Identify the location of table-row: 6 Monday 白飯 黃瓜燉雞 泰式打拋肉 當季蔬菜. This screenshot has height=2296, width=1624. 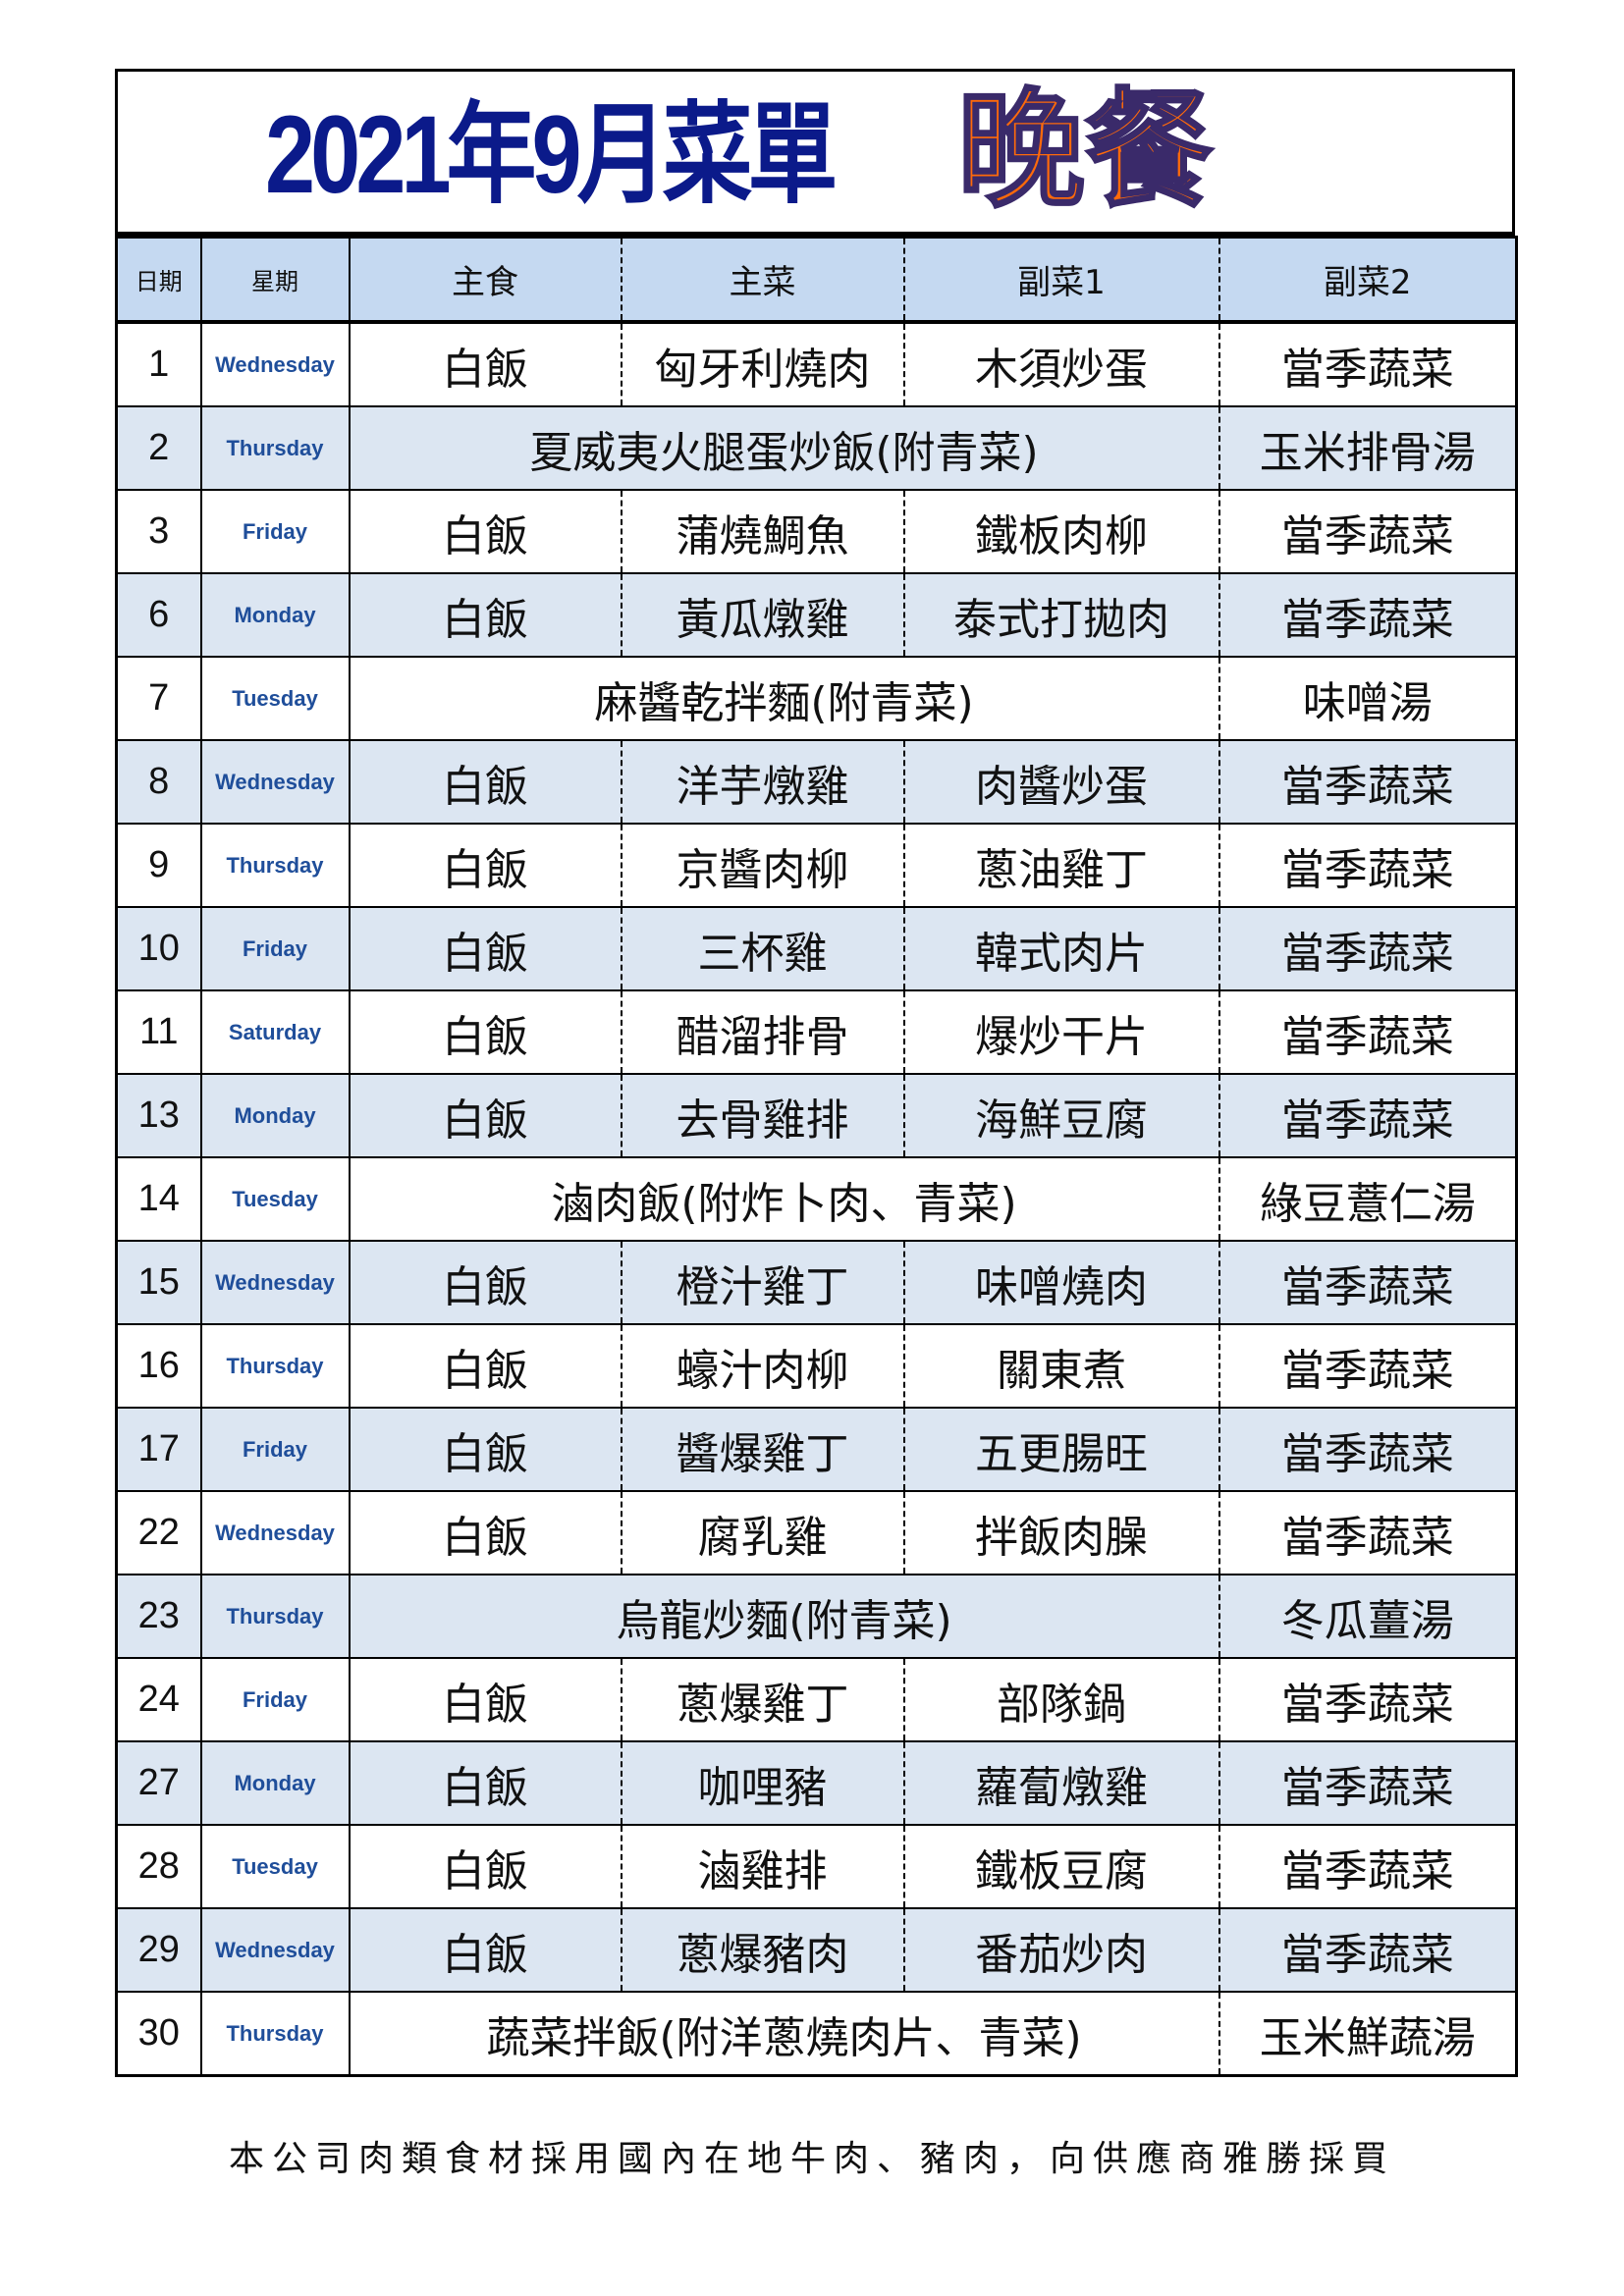
(816, 615).